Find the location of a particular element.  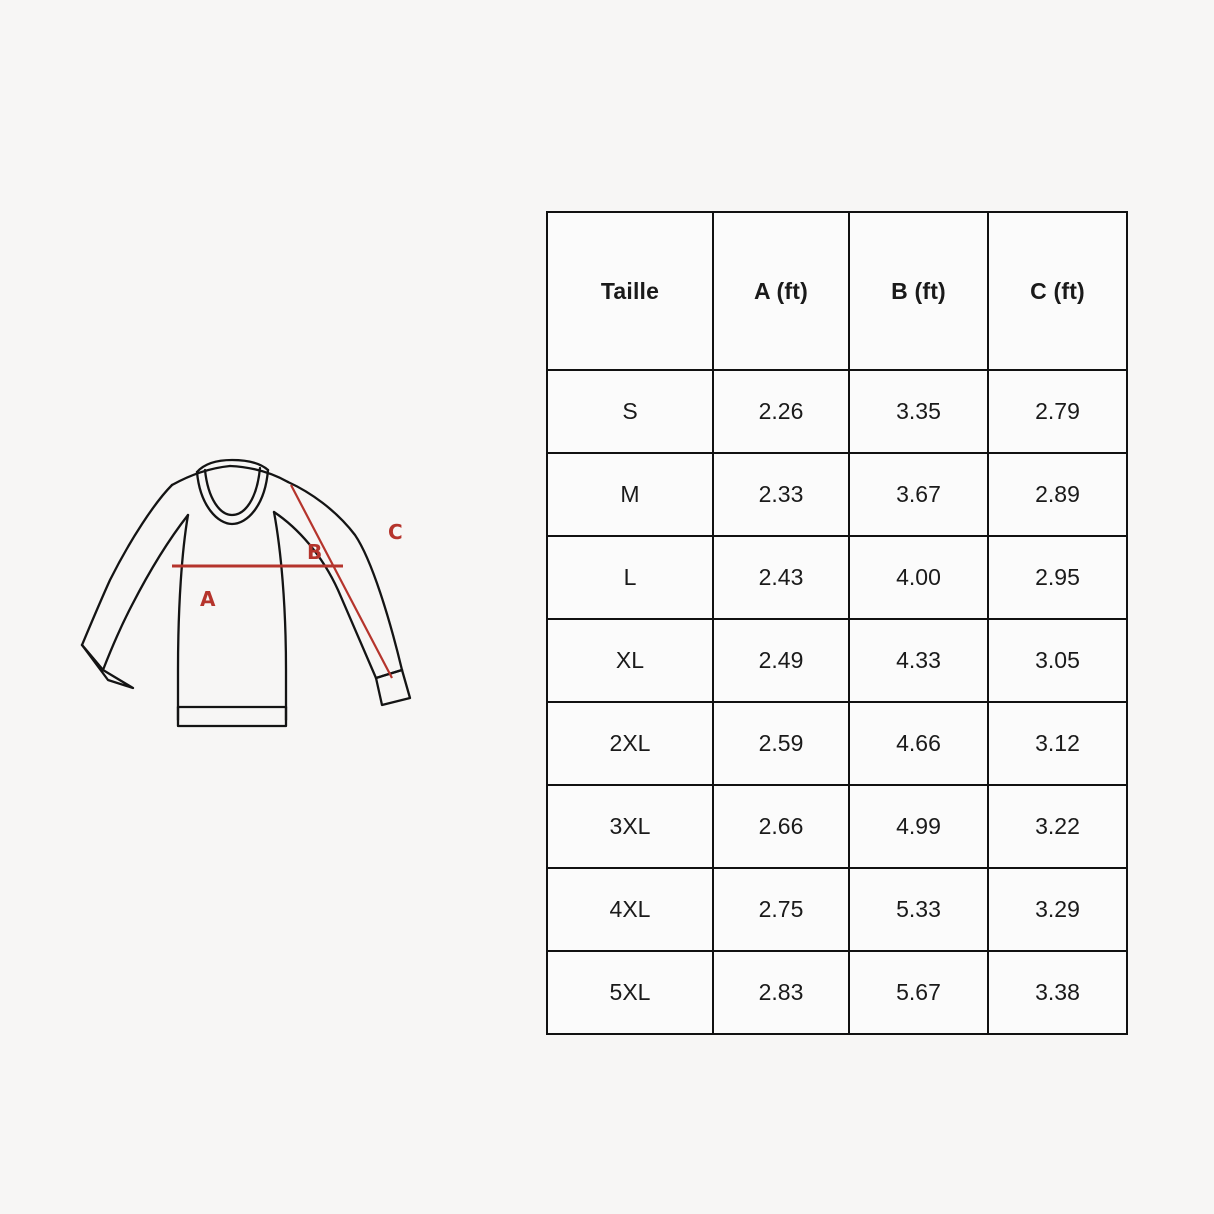

cell-size: M is located at coordinates (630, 494).